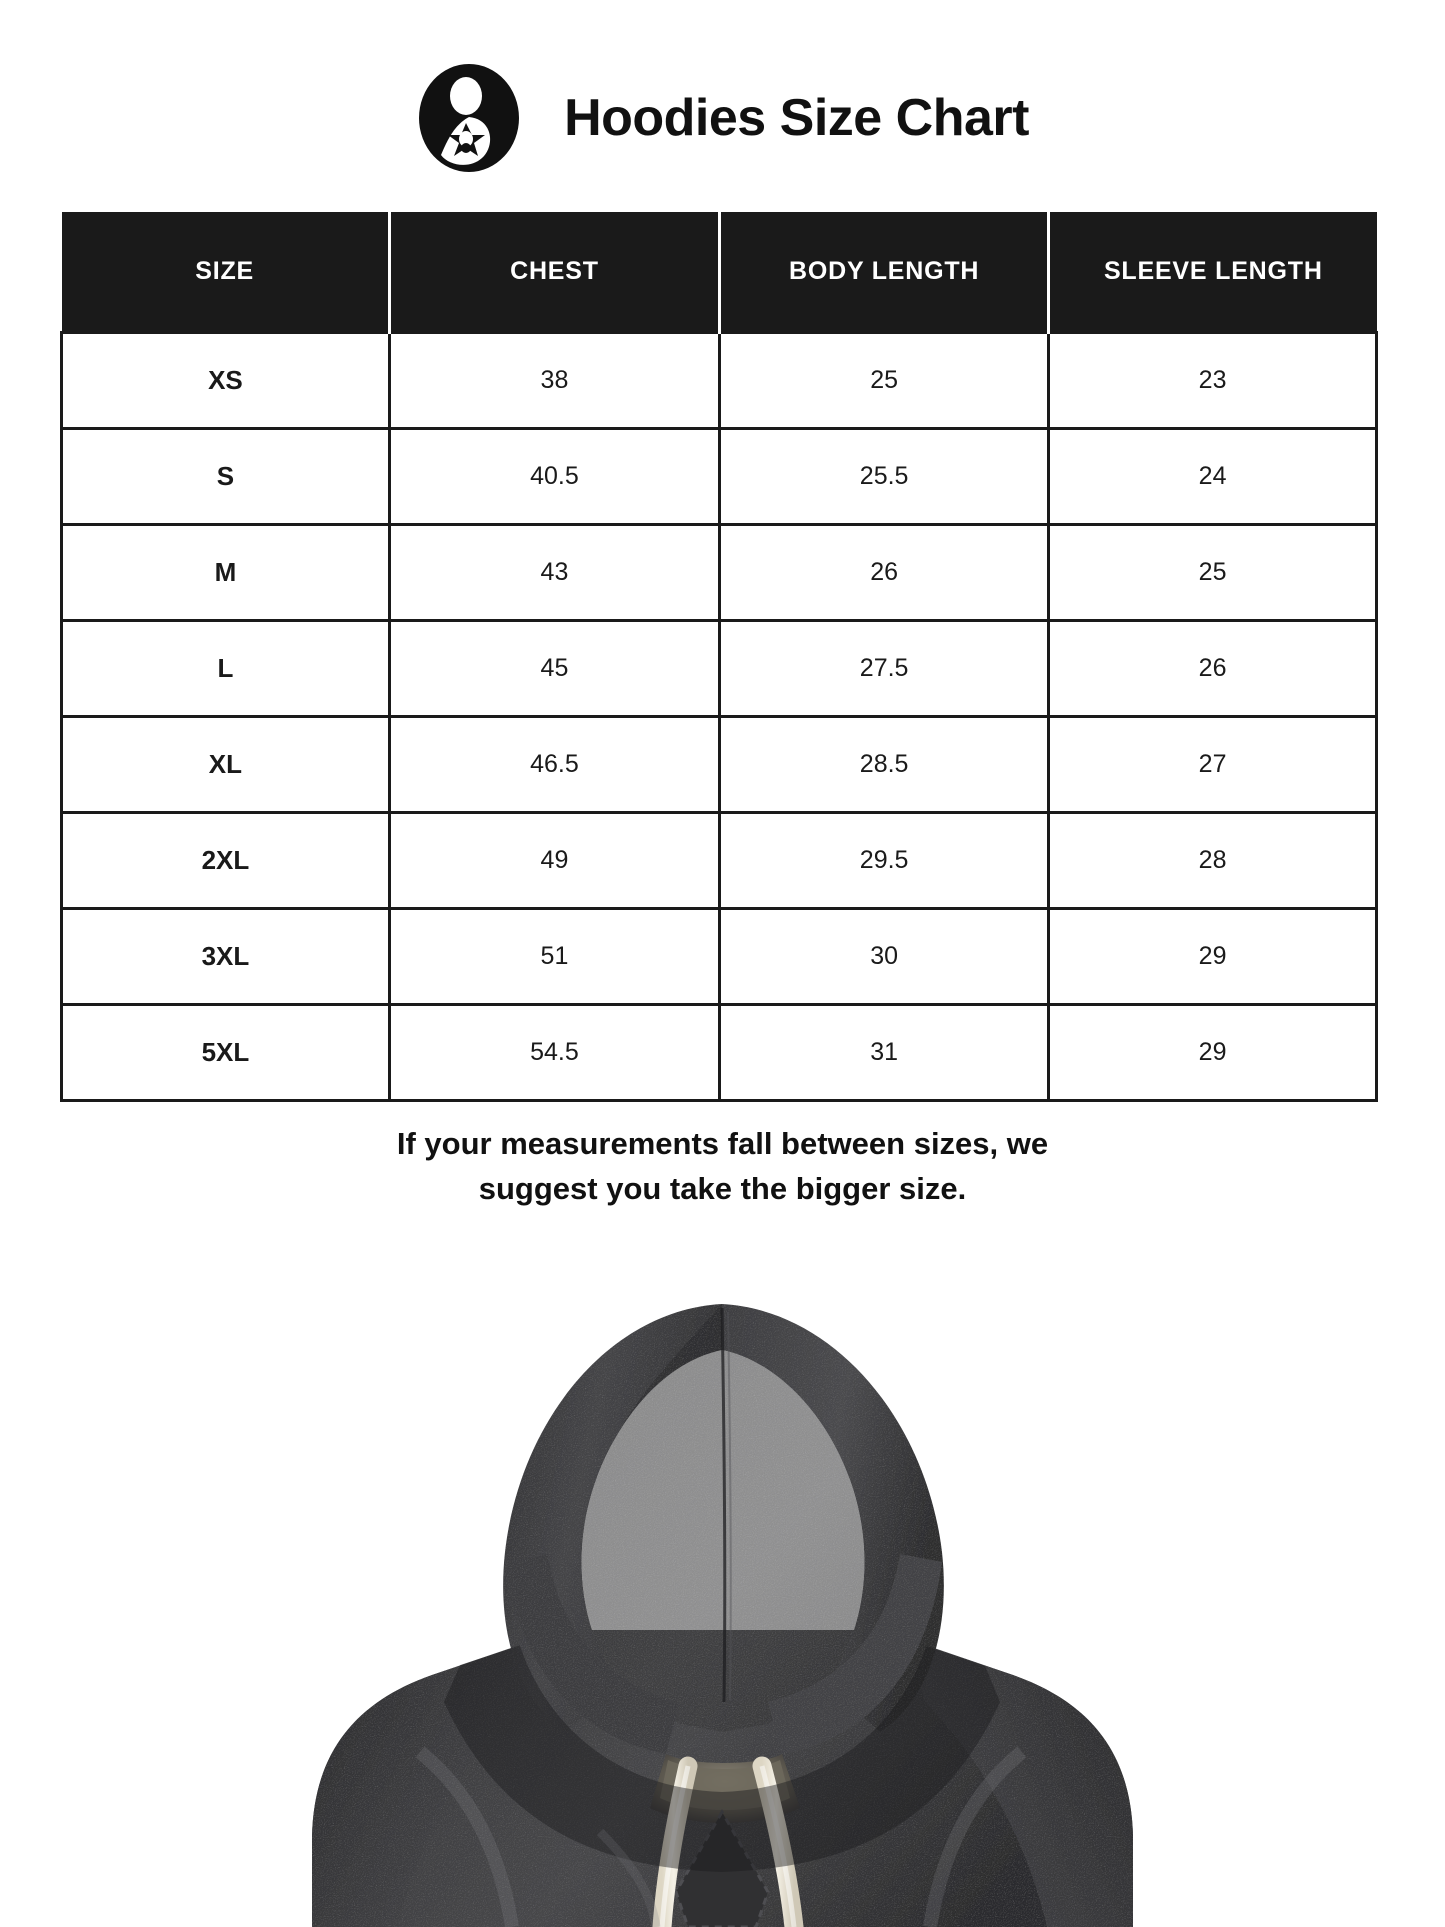 The image size is (1445, 1927). What do you see at coordinates (1212, 272) in the screenshot?
I see `column-header-sleeve-length: SLEEVE LENGTH` at bounding box center [1212, 272].